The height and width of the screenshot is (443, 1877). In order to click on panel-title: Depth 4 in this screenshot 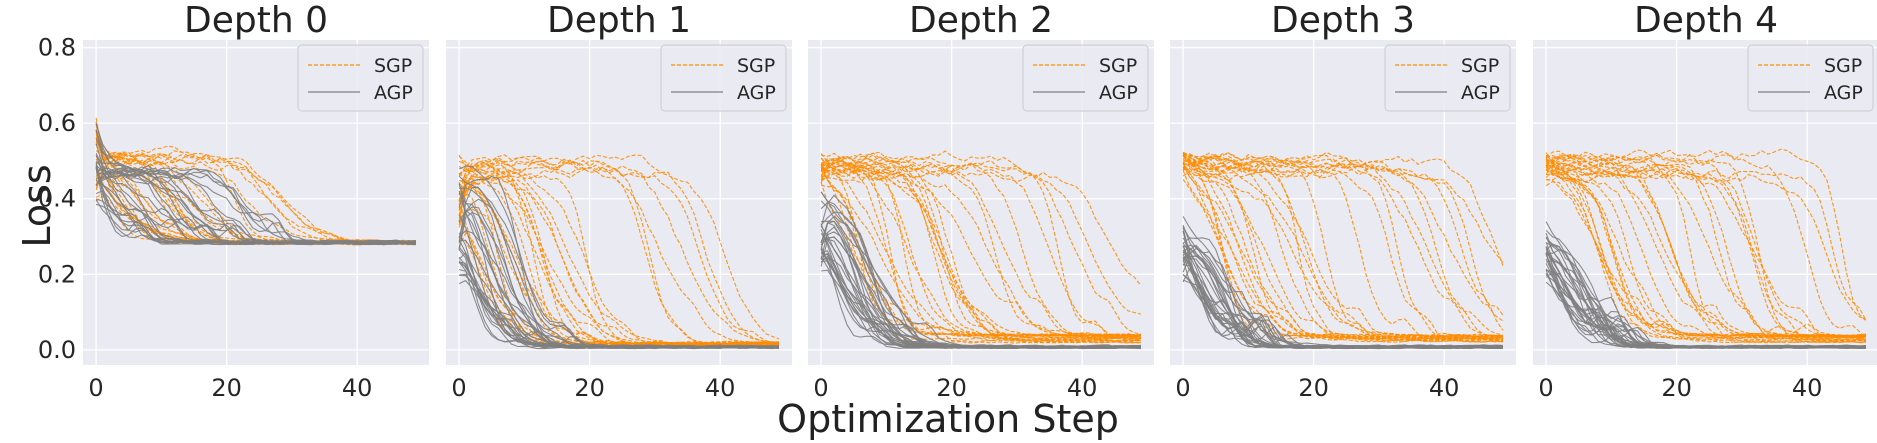, I will do `click(1706, 20)`.